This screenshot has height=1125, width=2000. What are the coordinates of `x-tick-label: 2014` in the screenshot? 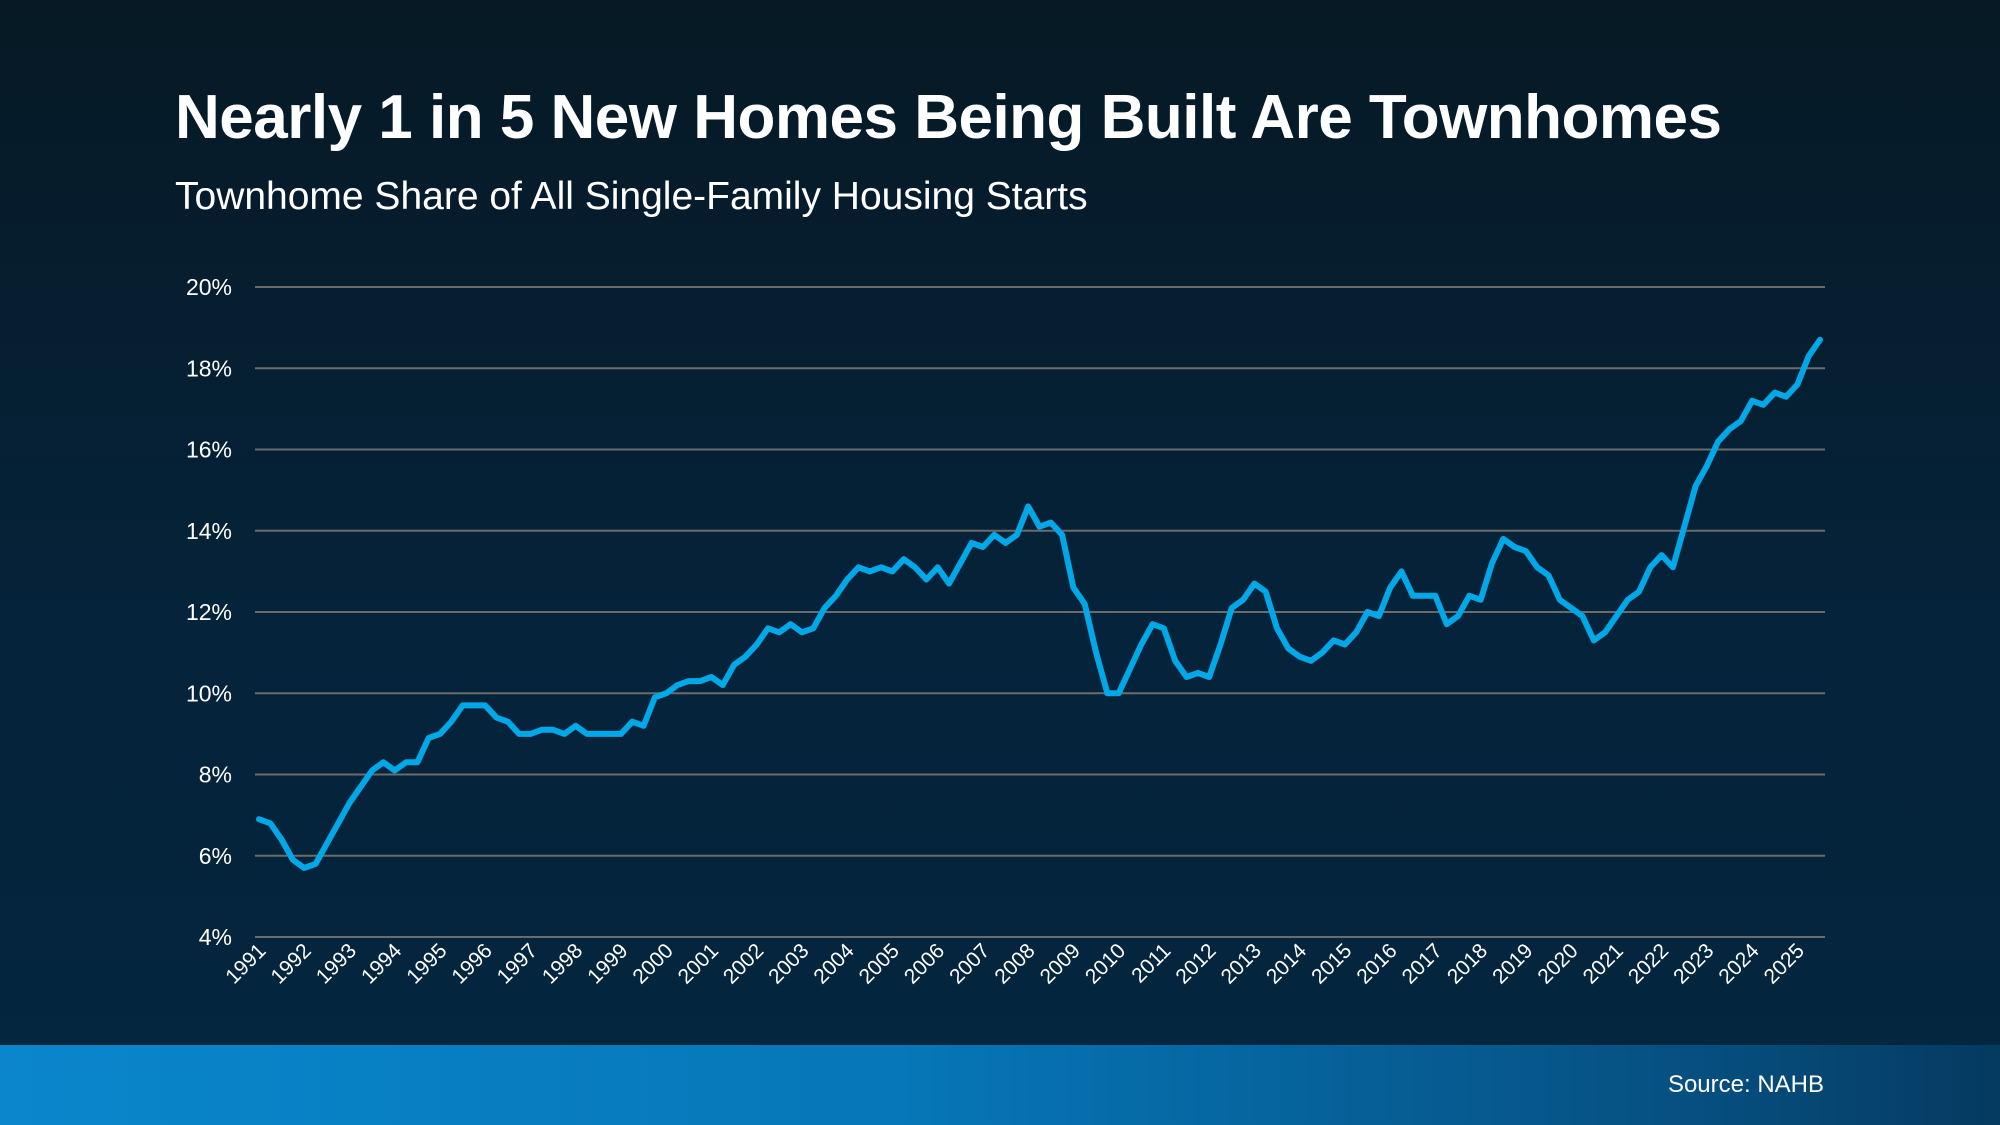 It's located at (1287, 964).